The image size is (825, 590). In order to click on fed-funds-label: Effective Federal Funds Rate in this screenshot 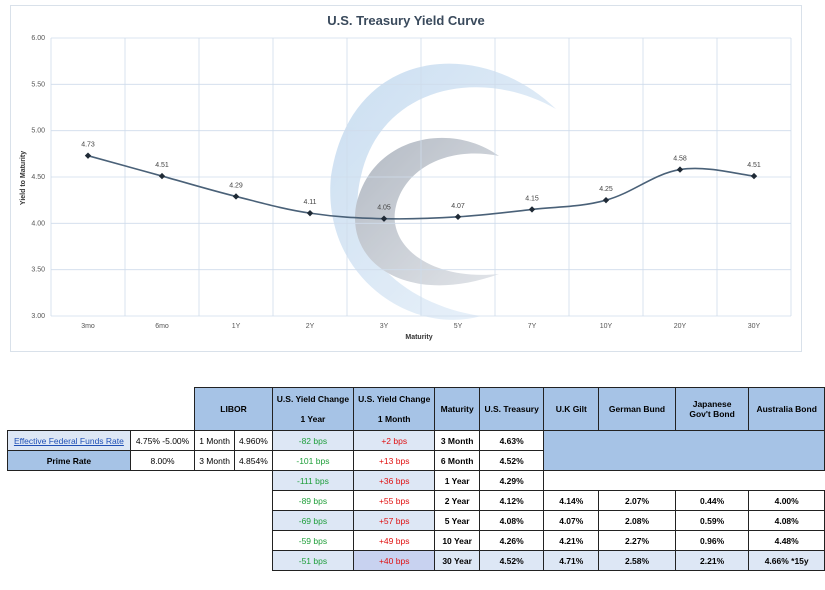, I will do `click(69, 440)`.